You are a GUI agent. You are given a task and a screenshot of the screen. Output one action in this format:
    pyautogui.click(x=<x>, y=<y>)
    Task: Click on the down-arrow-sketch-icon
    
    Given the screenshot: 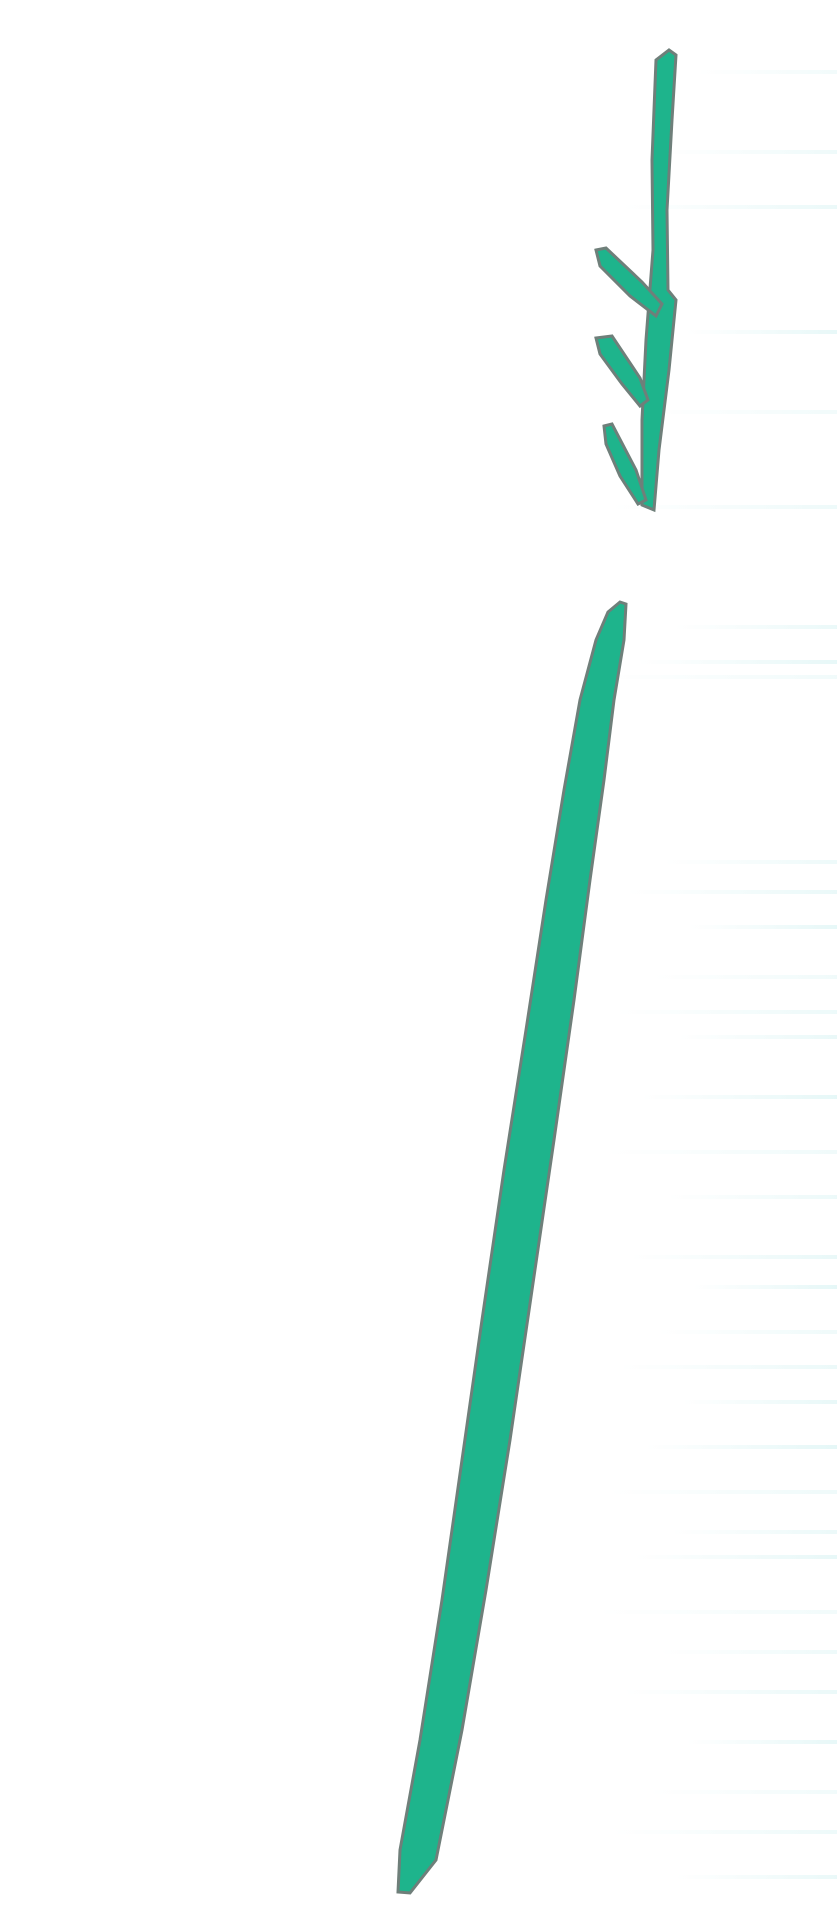 What is the action you would take?
    pyautogui.click(x=636, y=280)
    